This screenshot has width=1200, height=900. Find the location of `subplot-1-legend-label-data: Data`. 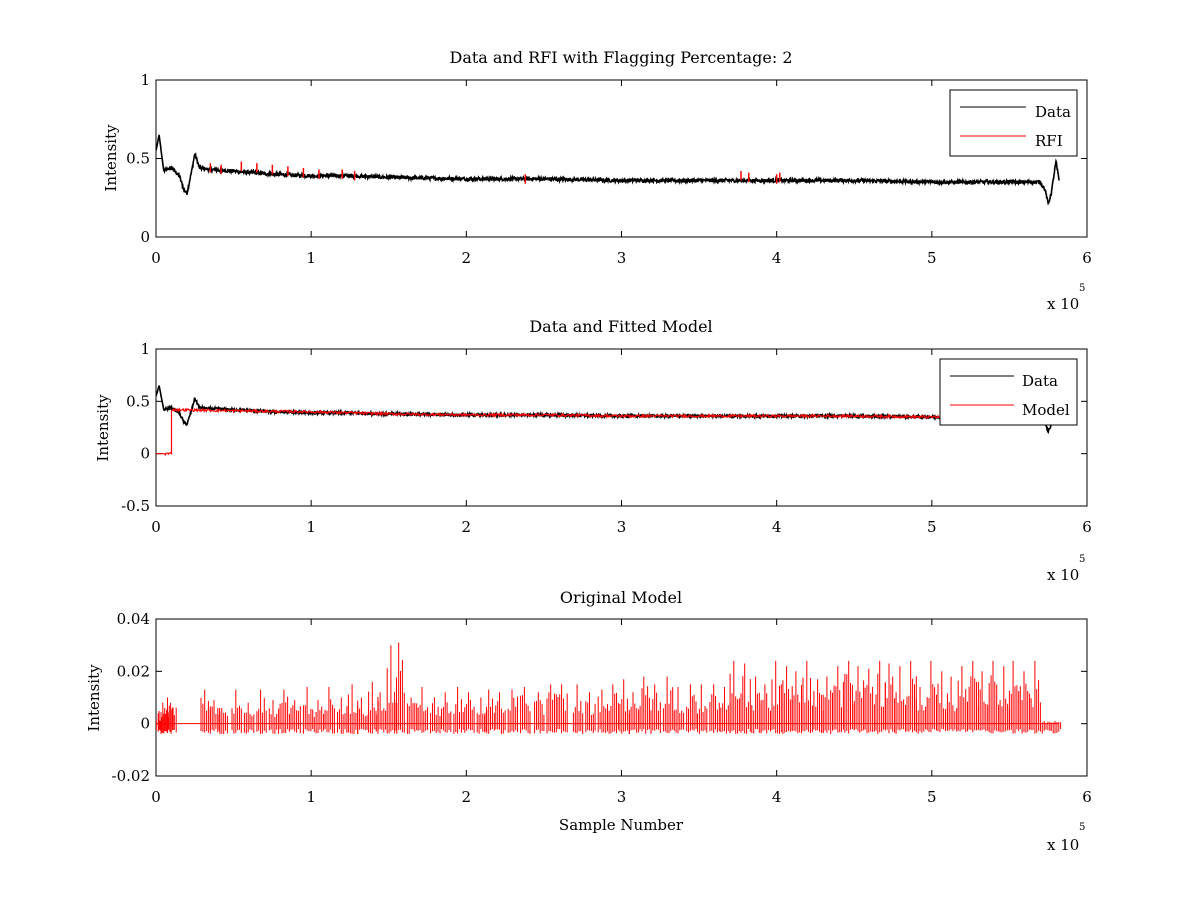

subplot-1-legend-label-data: Data is located at coordinates (1053, 112).